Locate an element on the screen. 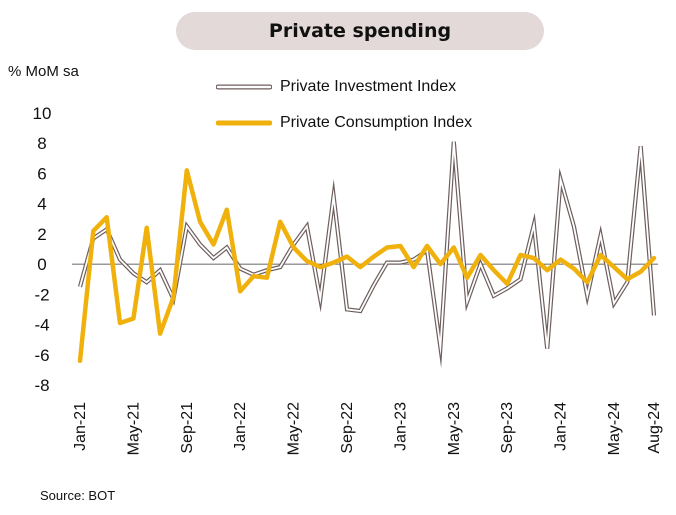 This screenshot has height=515, width=676. legend-item-investment: Private Investment Index is located at coordinates (336, 87).